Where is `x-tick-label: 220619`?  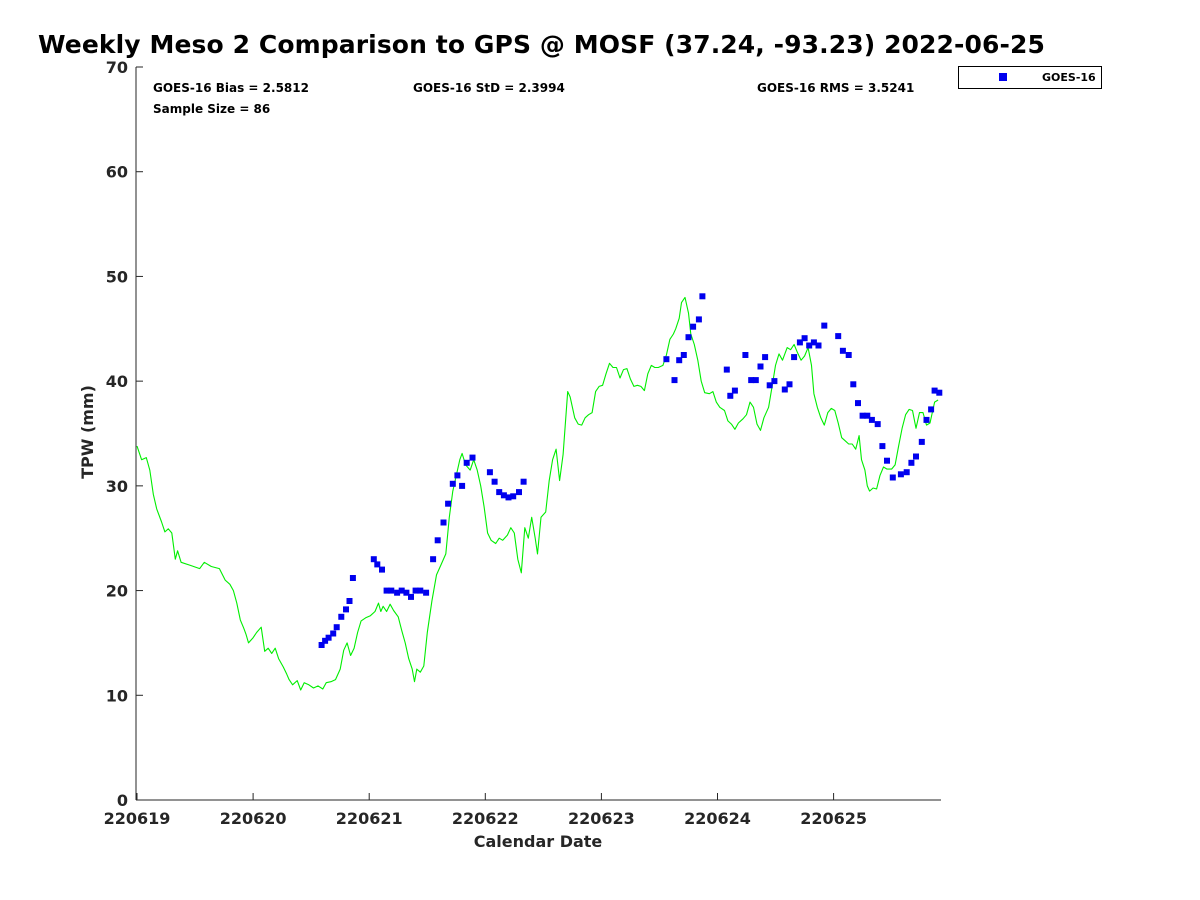 x-tick-label: 220619 is located at coordinates (137, 818).